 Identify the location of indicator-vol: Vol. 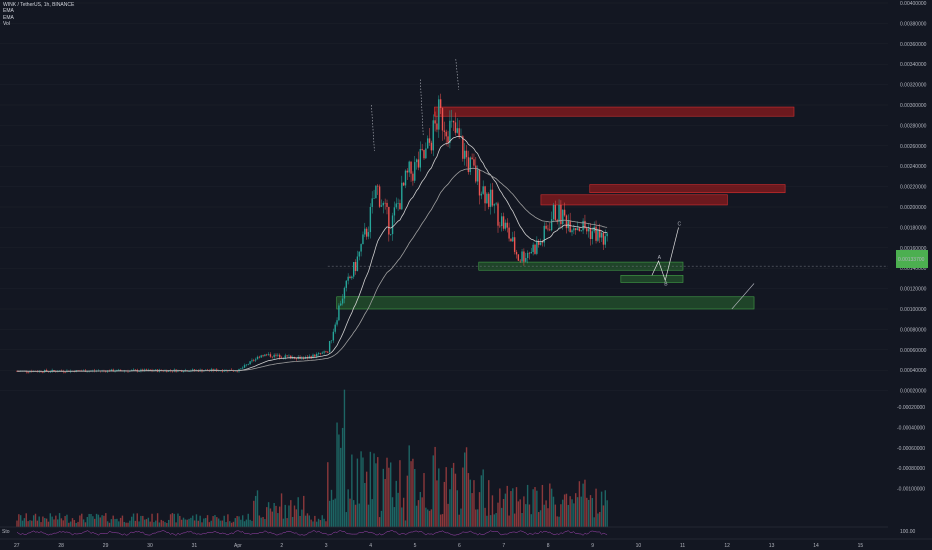
(6, 24).